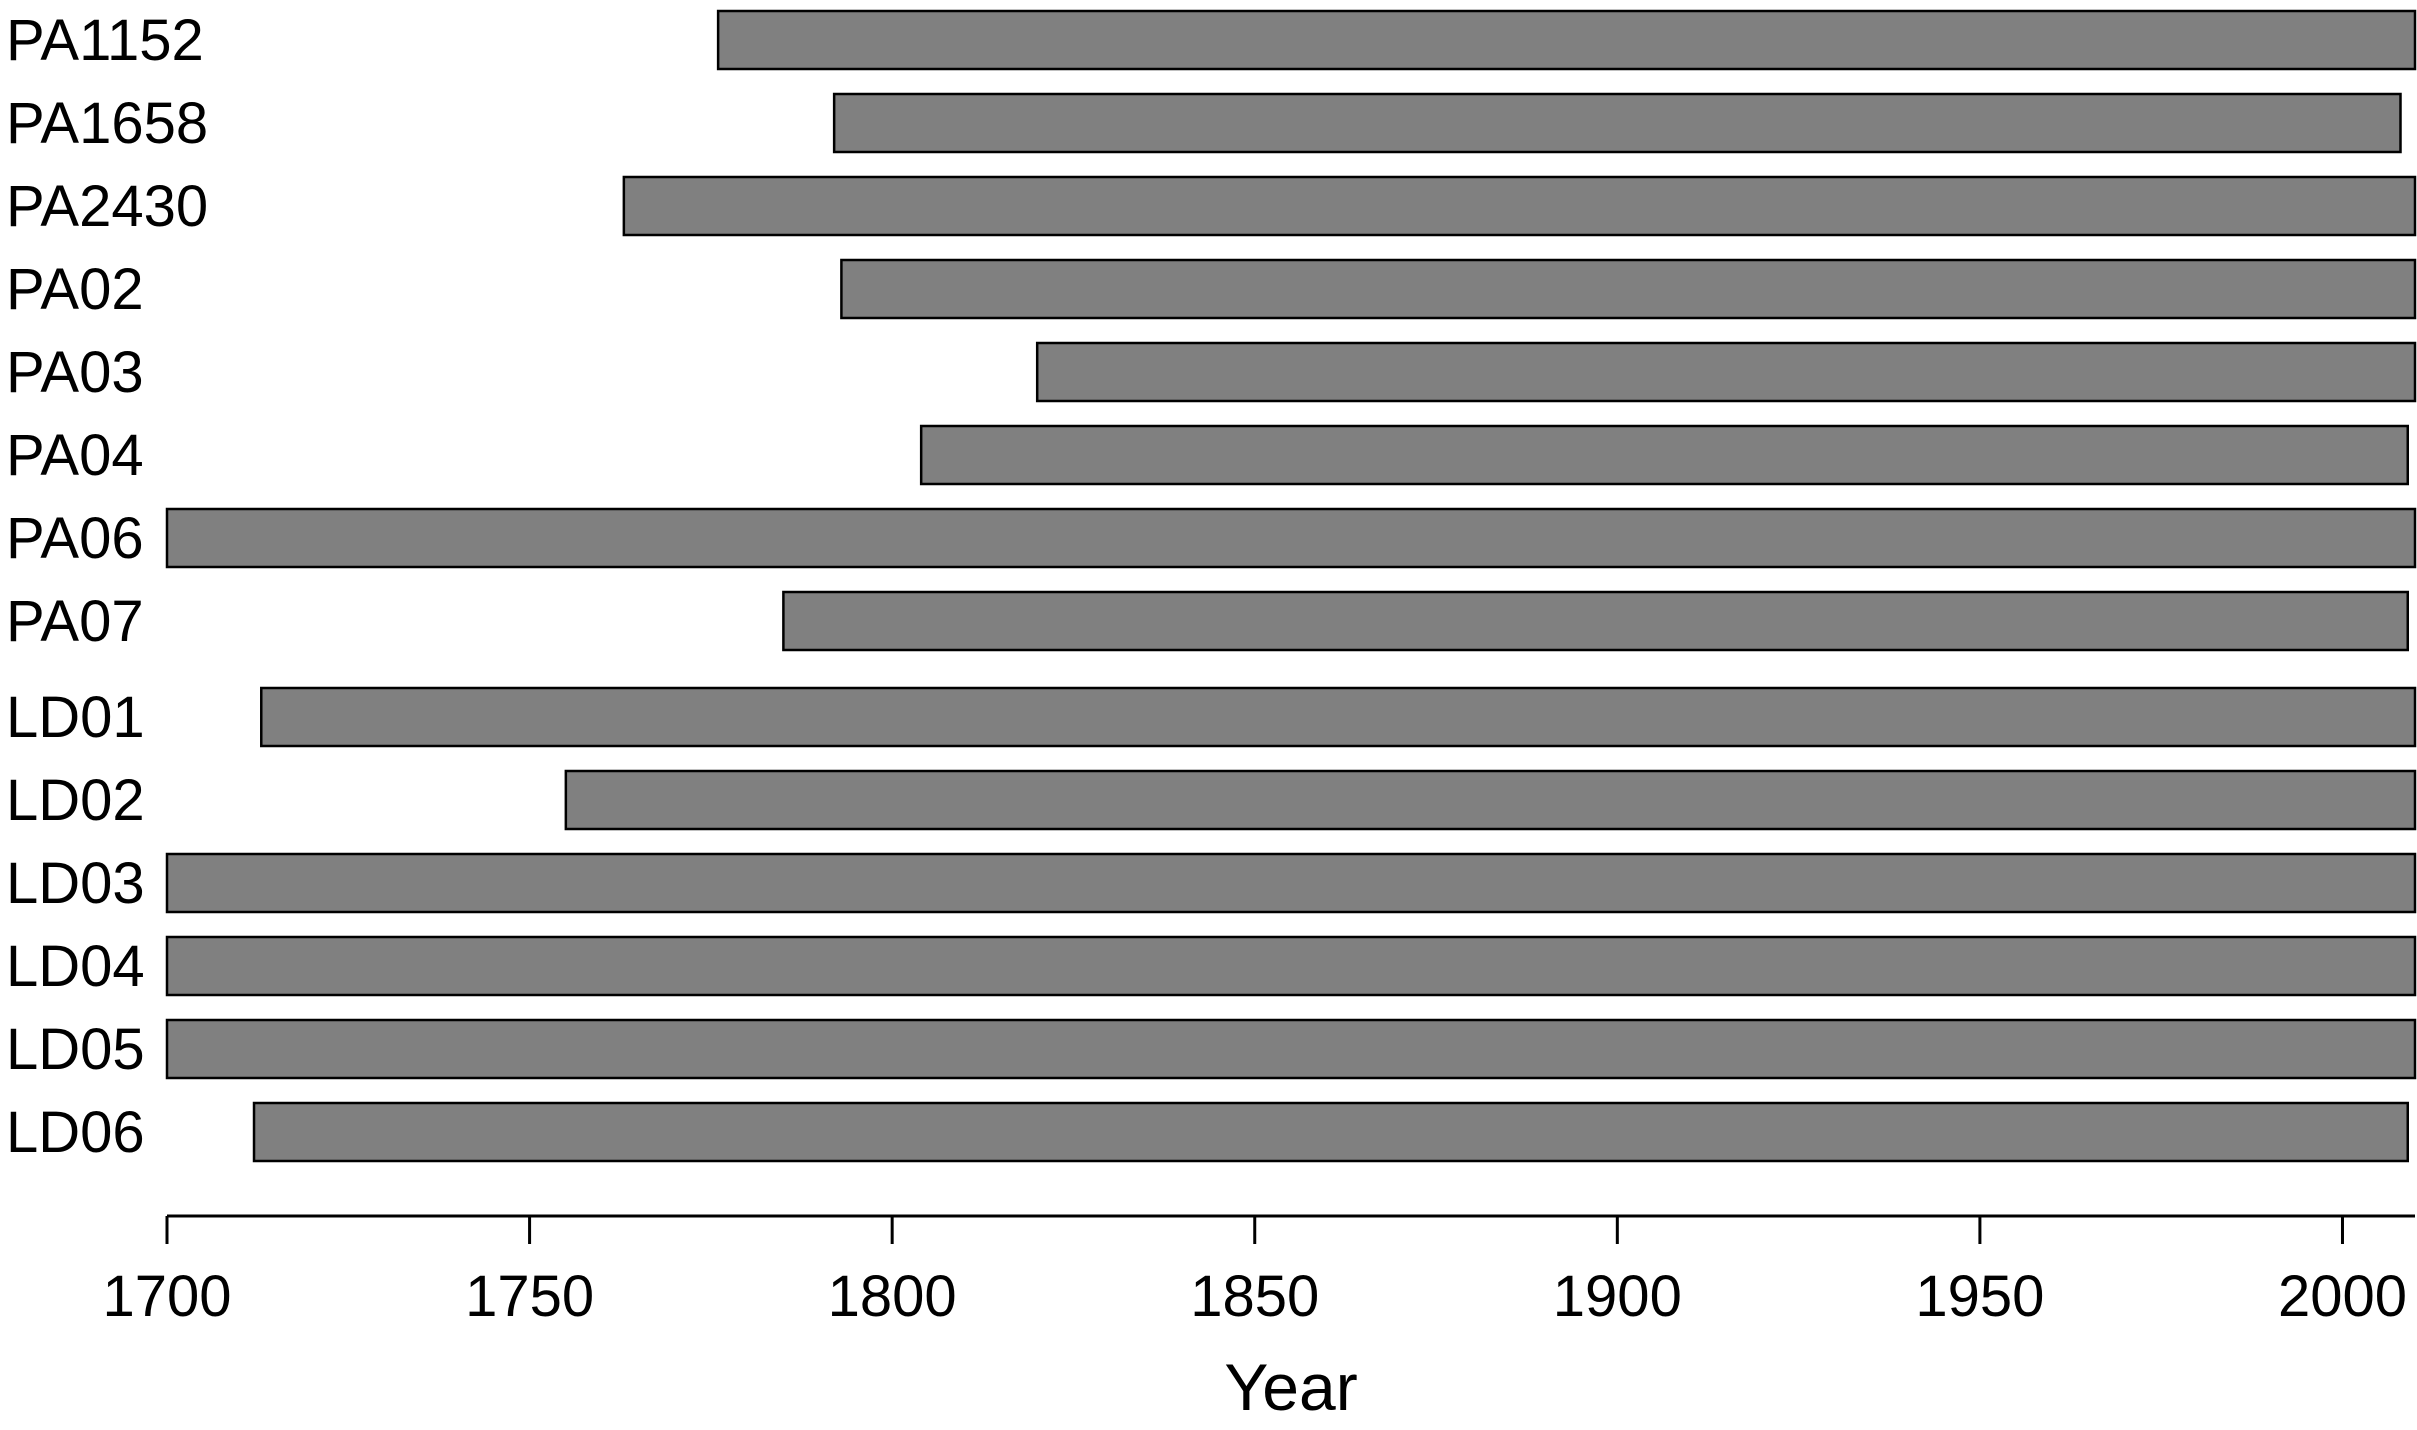 Image resolution: width=2417 pixels, height=1430 pixels. Describe the element at coordinates (75, 1132) in the screenshot. I see `row-label-ld06: LD06` at that location.